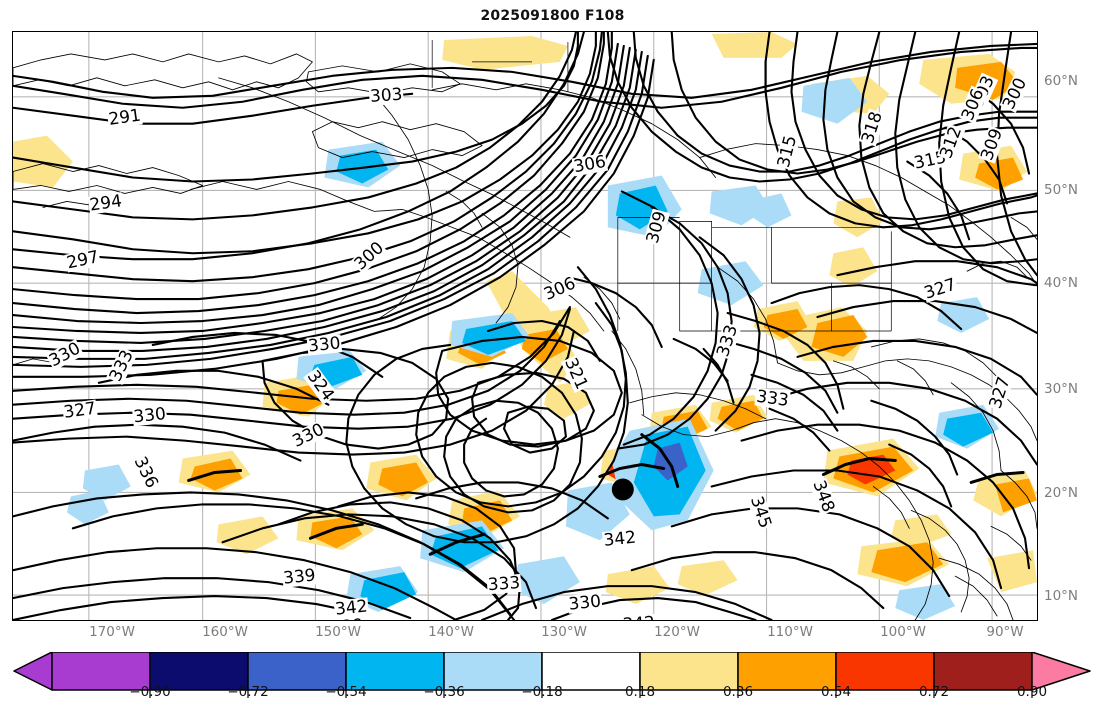 The height and width of the screenshot is (712, 1105). Describe the element at coordinates (677, 632) in the screenshot. I see `lon-label-120w: 120°W` at that location.